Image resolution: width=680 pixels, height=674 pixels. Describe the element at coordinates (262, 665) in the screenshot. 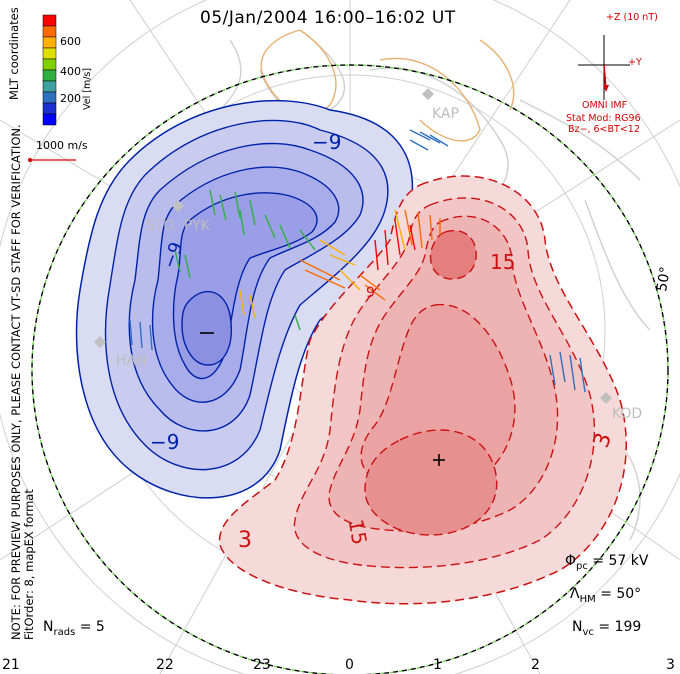

I see `mlt-tick: 23` at that location.